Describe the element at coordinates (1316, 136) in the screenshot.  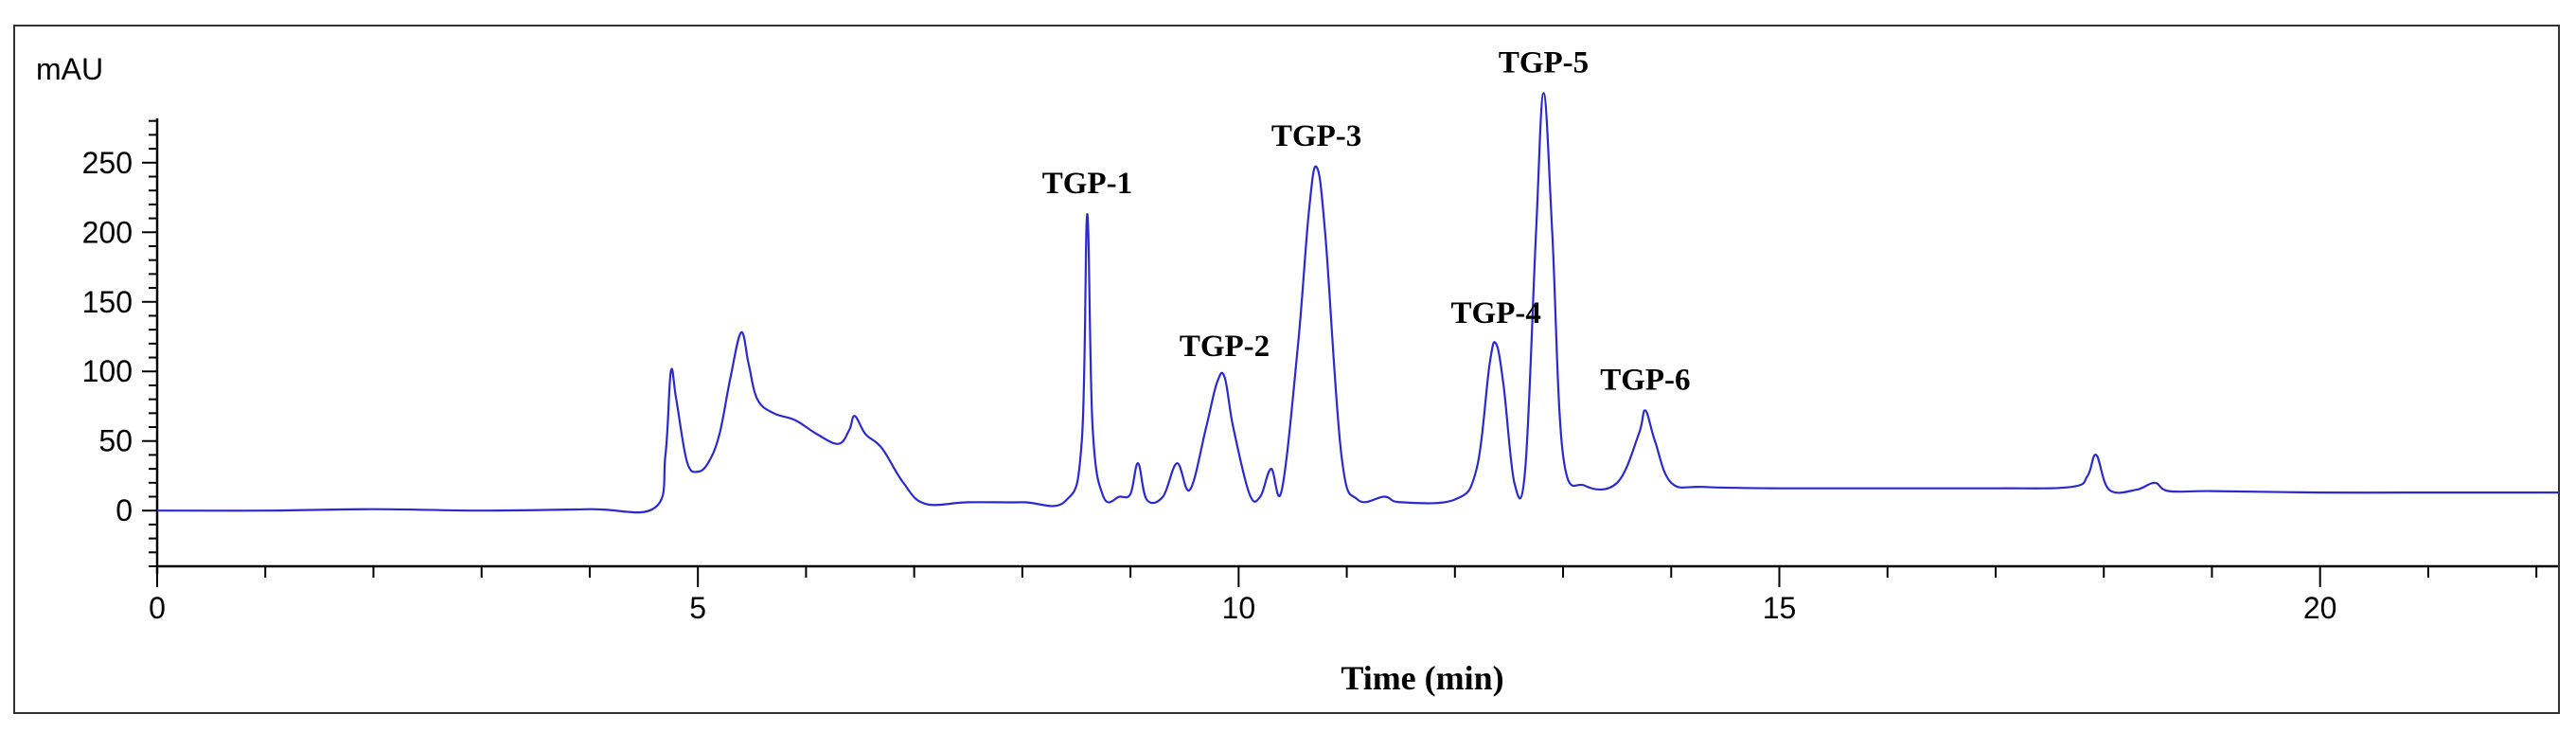
I see `peak-label: TGP-3` at that location.